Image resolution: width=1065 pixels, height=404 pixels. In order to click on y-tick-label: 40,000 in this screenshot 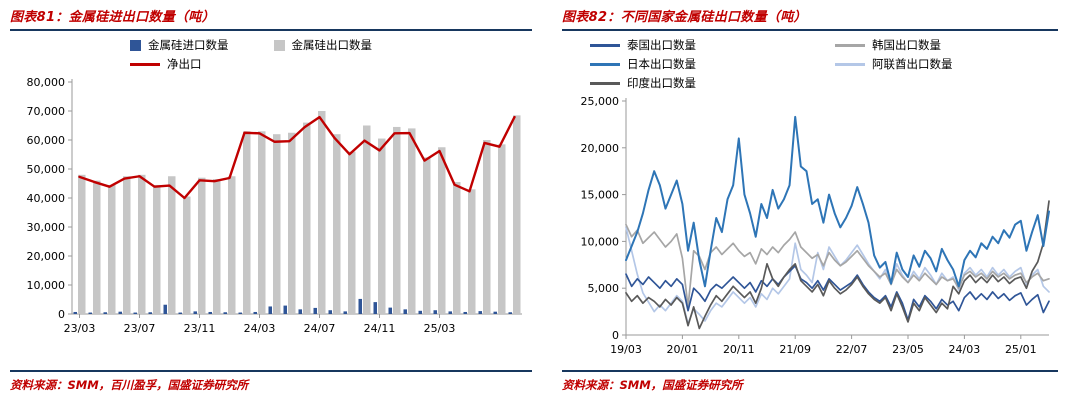, I will do `click(46, 198)`.